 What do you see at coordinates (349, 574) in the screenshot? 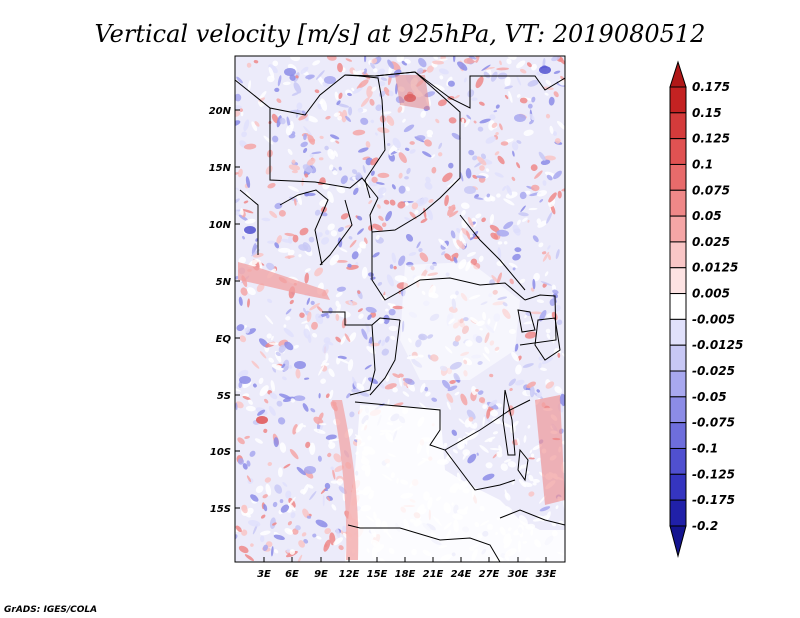
I see `lon-label: 12E` at bounding box center [349, 574].